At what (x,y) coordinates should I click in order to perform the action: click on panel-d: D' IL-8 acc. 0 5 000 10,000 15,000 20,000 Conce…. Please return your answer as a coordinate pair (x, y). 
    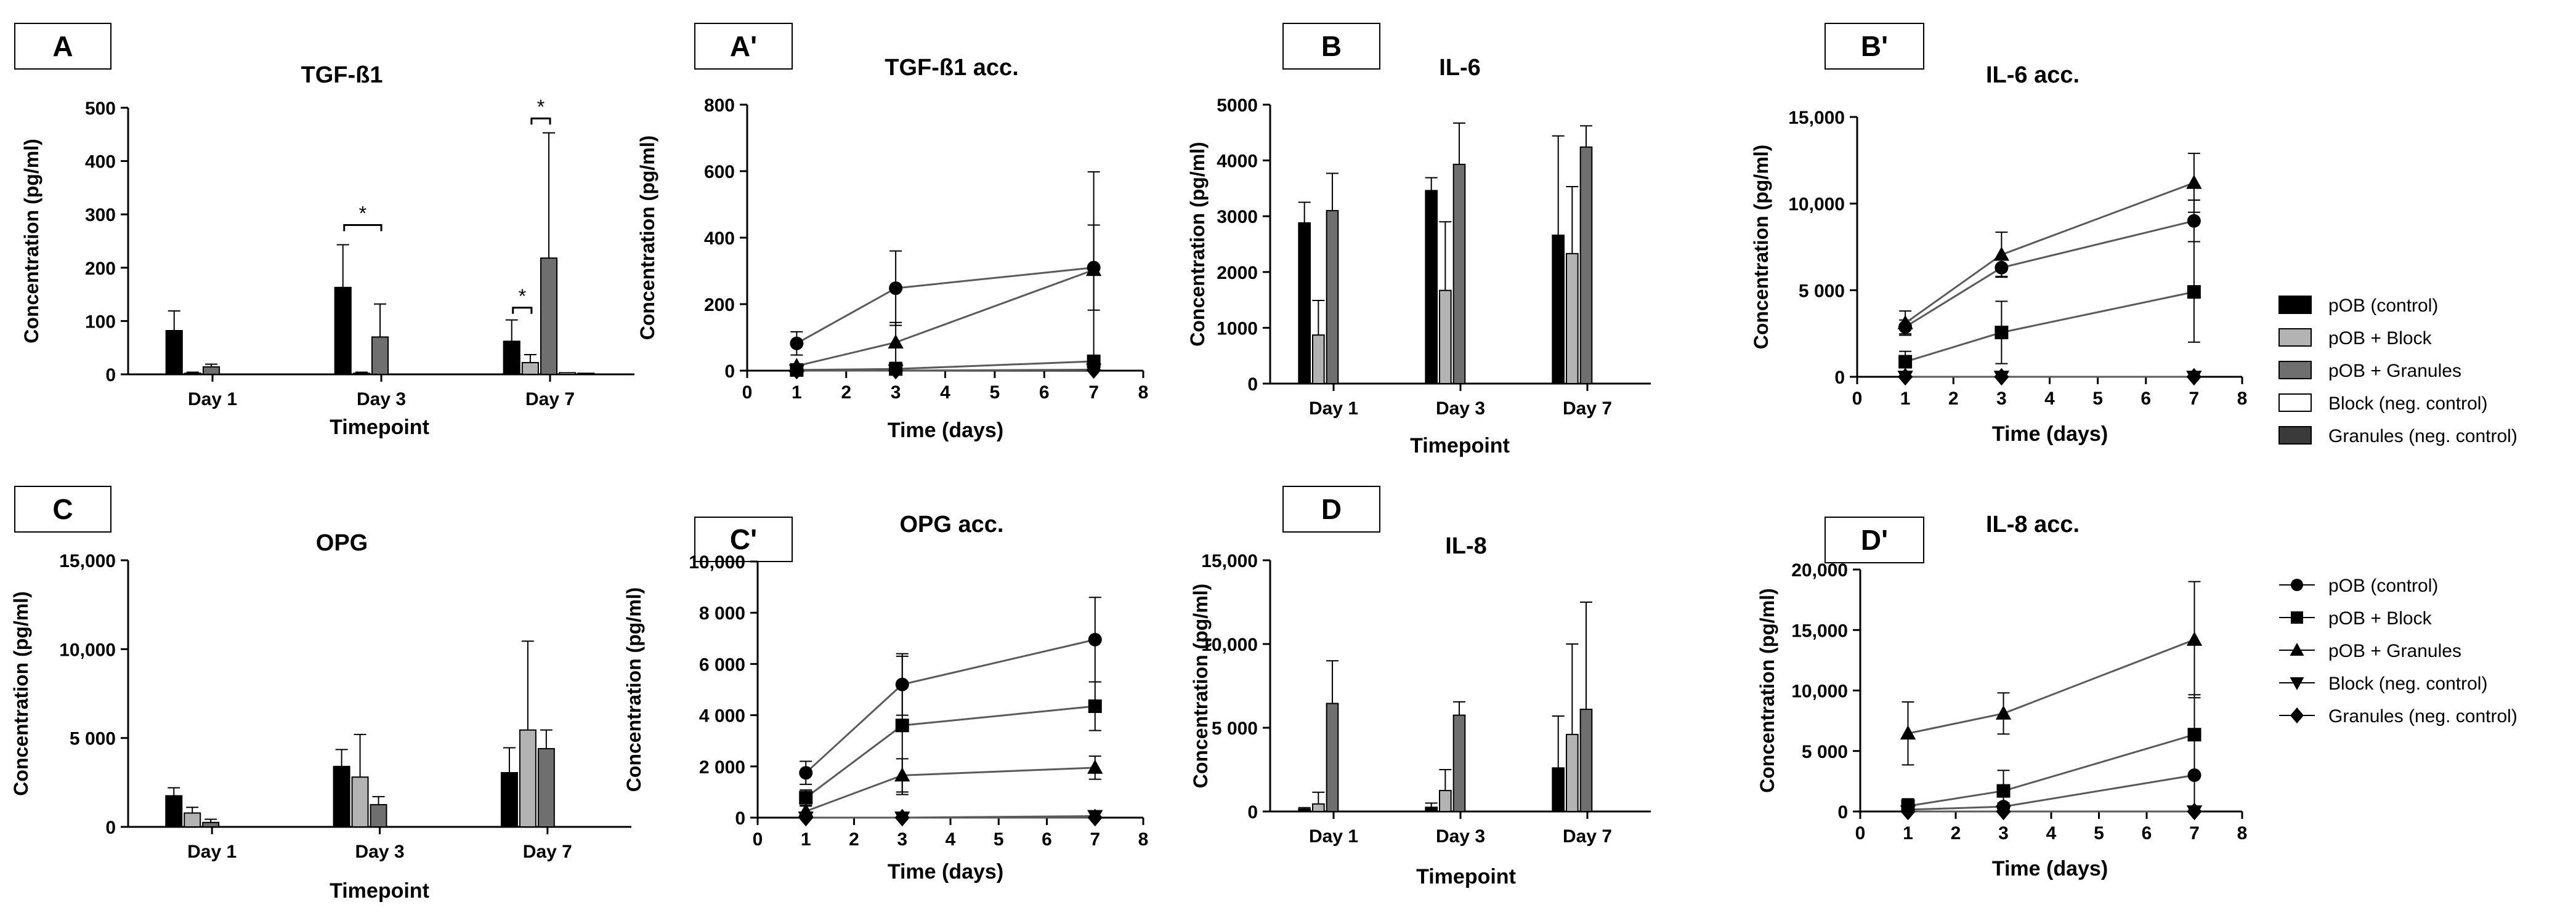
    Looking at the image, I should click on (2001, 696).